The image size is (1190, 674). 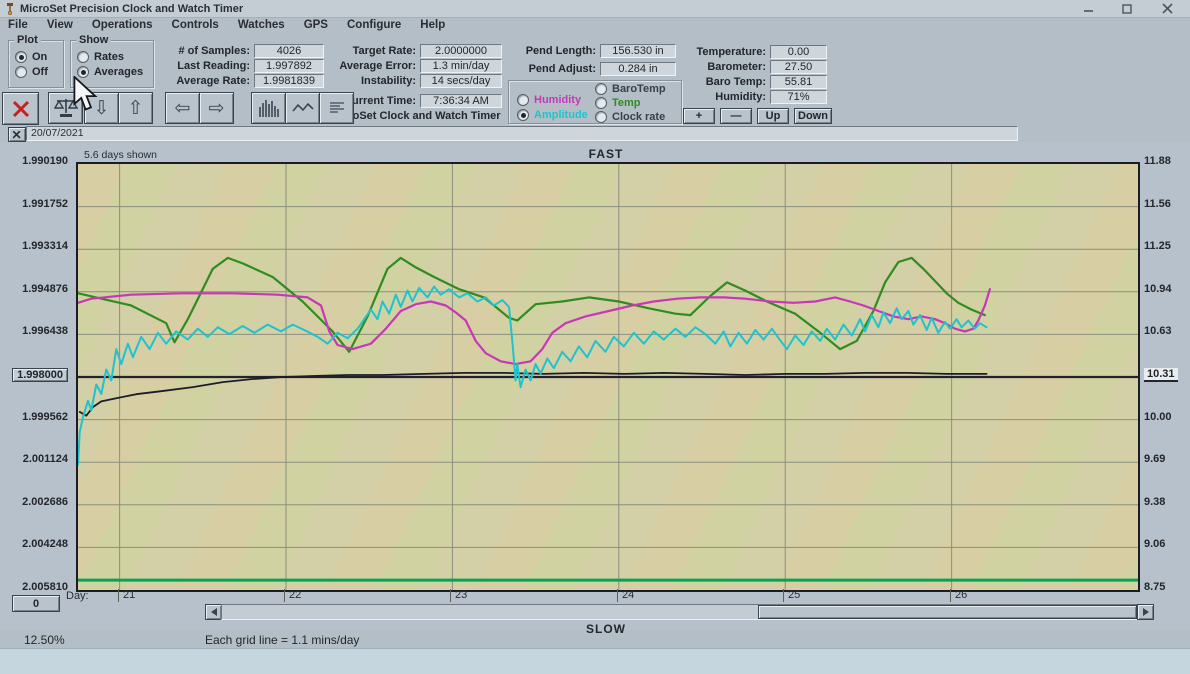 I want to click on radio-averages: Averages, so click(x=110, y=72).